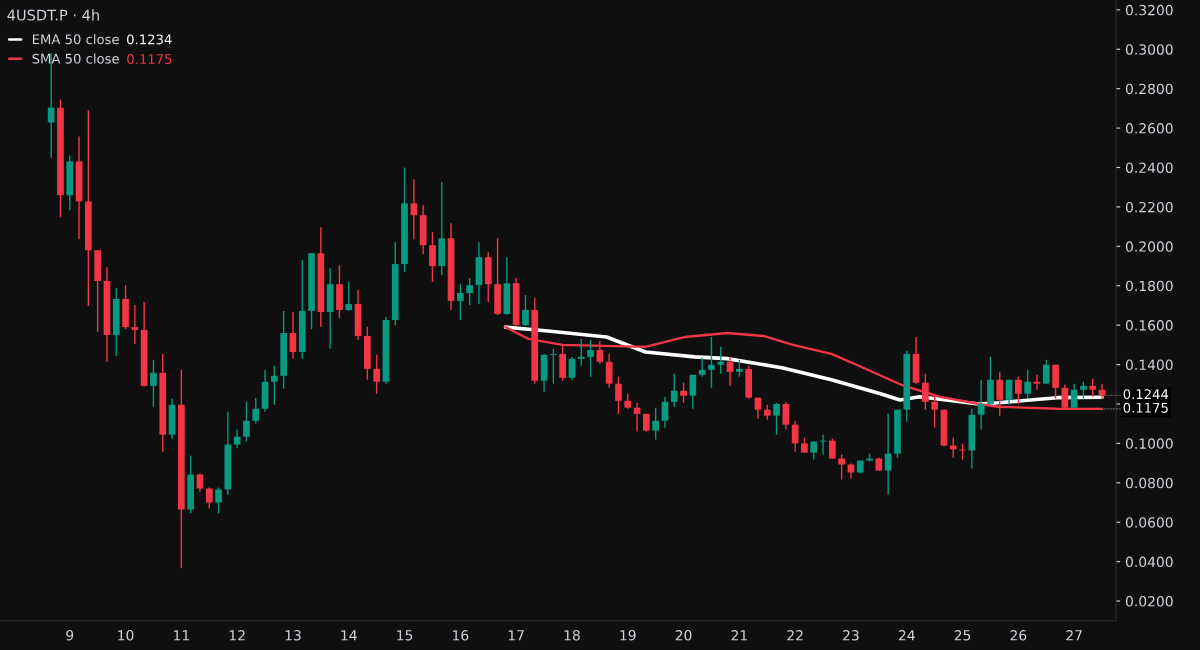  What do you see at coordinates (461, 635) in the screenshot?
I see `x-tick-label: 16` at bounding box center [461, 635].